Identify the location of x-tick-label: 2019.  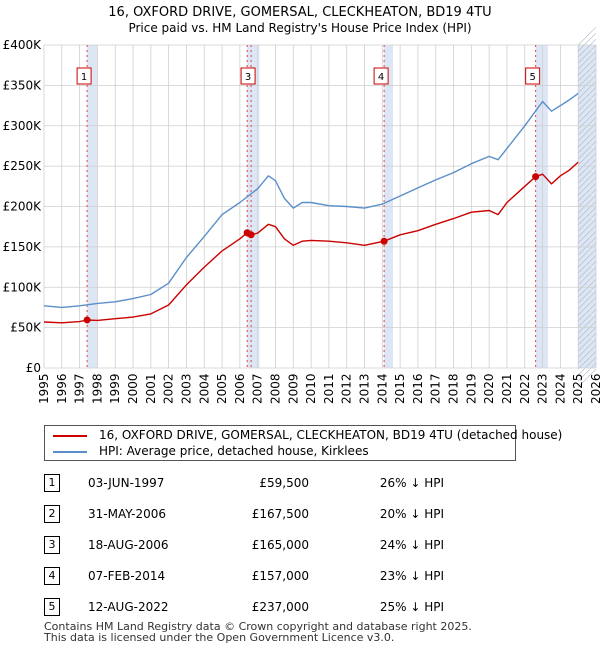
(471, 388).